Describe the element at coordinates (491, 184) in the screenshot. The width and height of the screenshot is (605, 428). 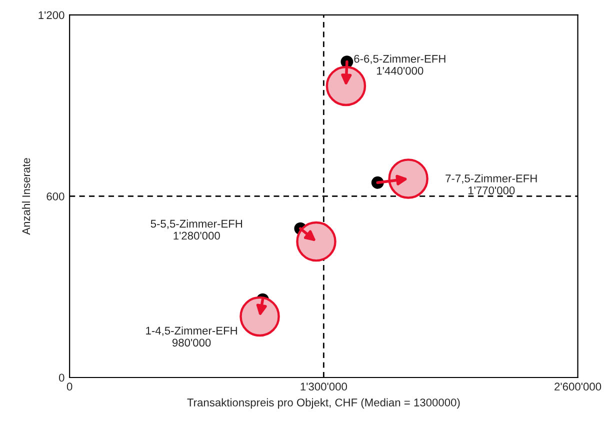
I see `annotation: 7-7,5-Zimmer-EFH 1'770'000` at that location.